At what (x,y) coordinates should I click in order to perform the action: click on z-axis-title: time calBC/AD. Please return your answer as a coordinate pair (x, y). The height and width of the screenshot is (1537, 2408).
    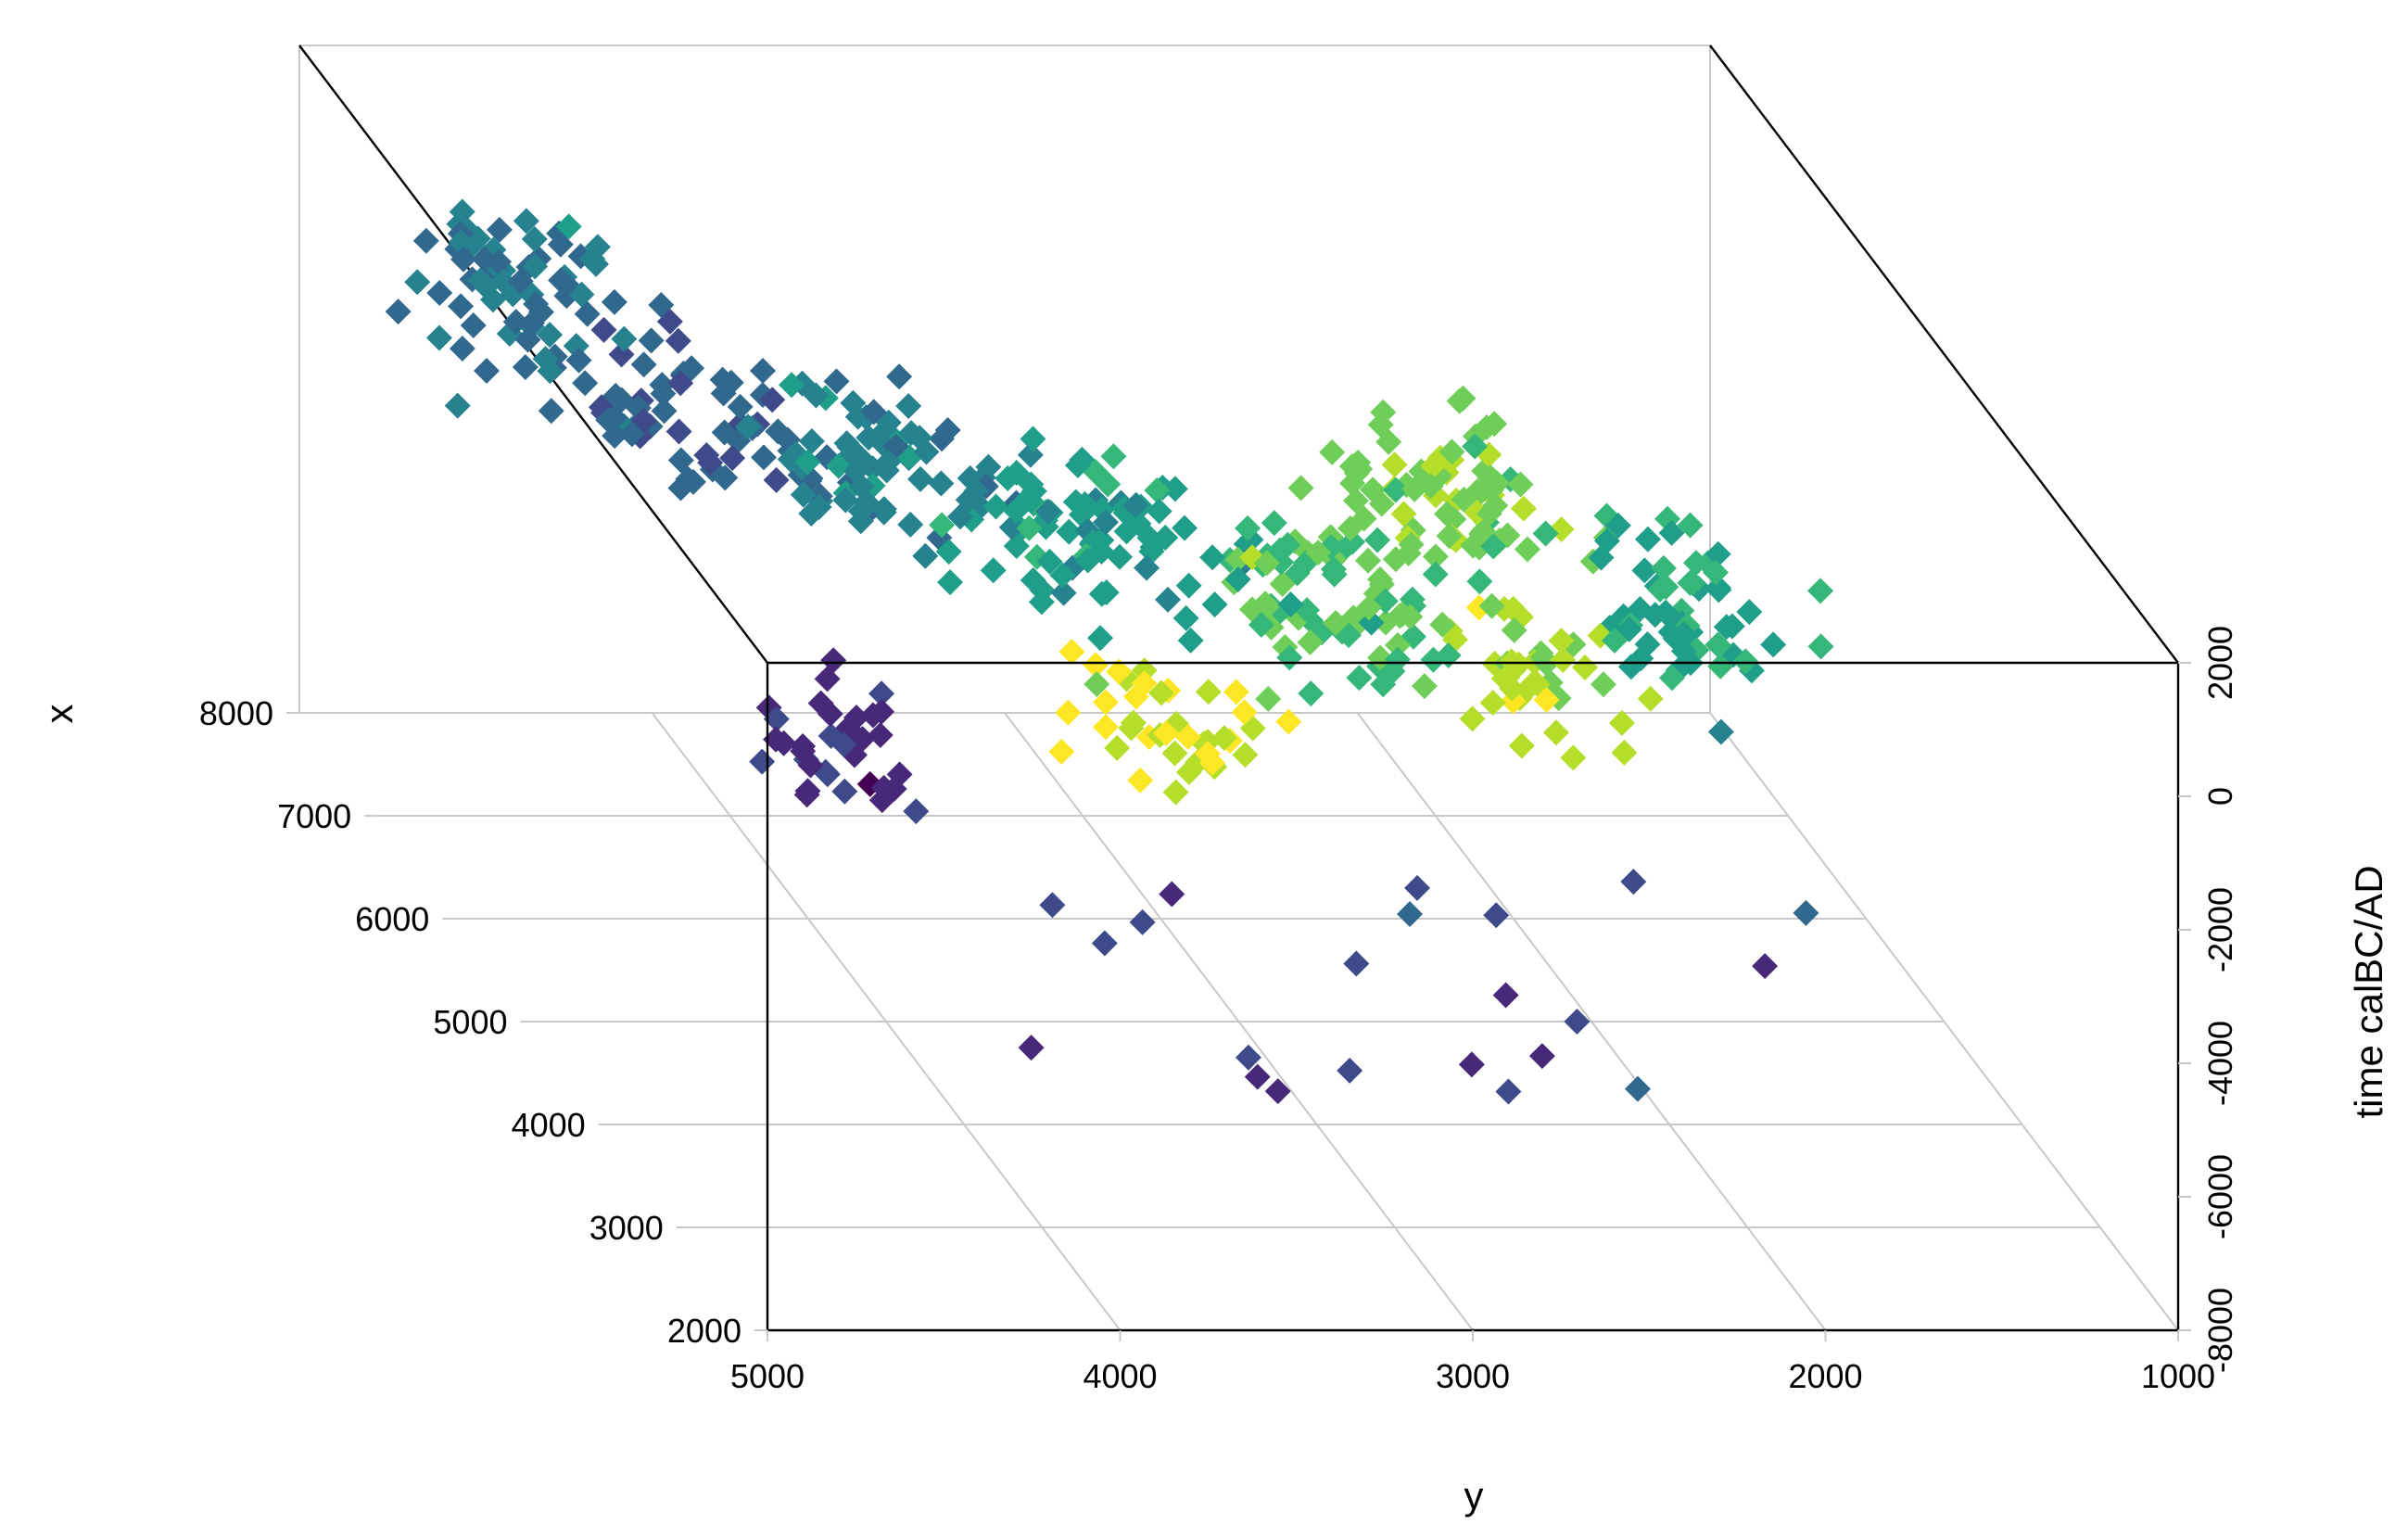
    Looking at the image, I should click on (2368, 991).